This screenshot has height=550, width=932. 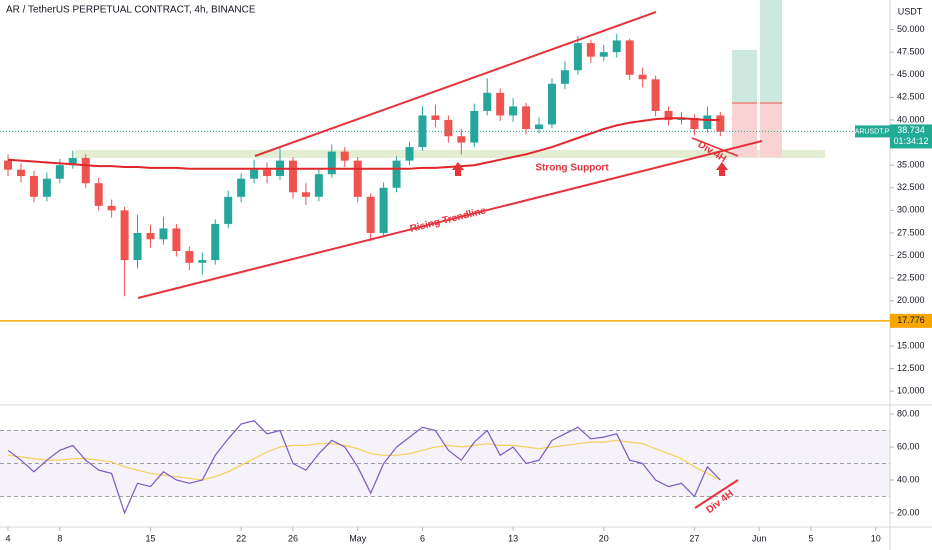 What do you see at coordinates (911, 187) in the screenshot?
I see `y-tick-label: 32.500` at bounding box center [911, 187].